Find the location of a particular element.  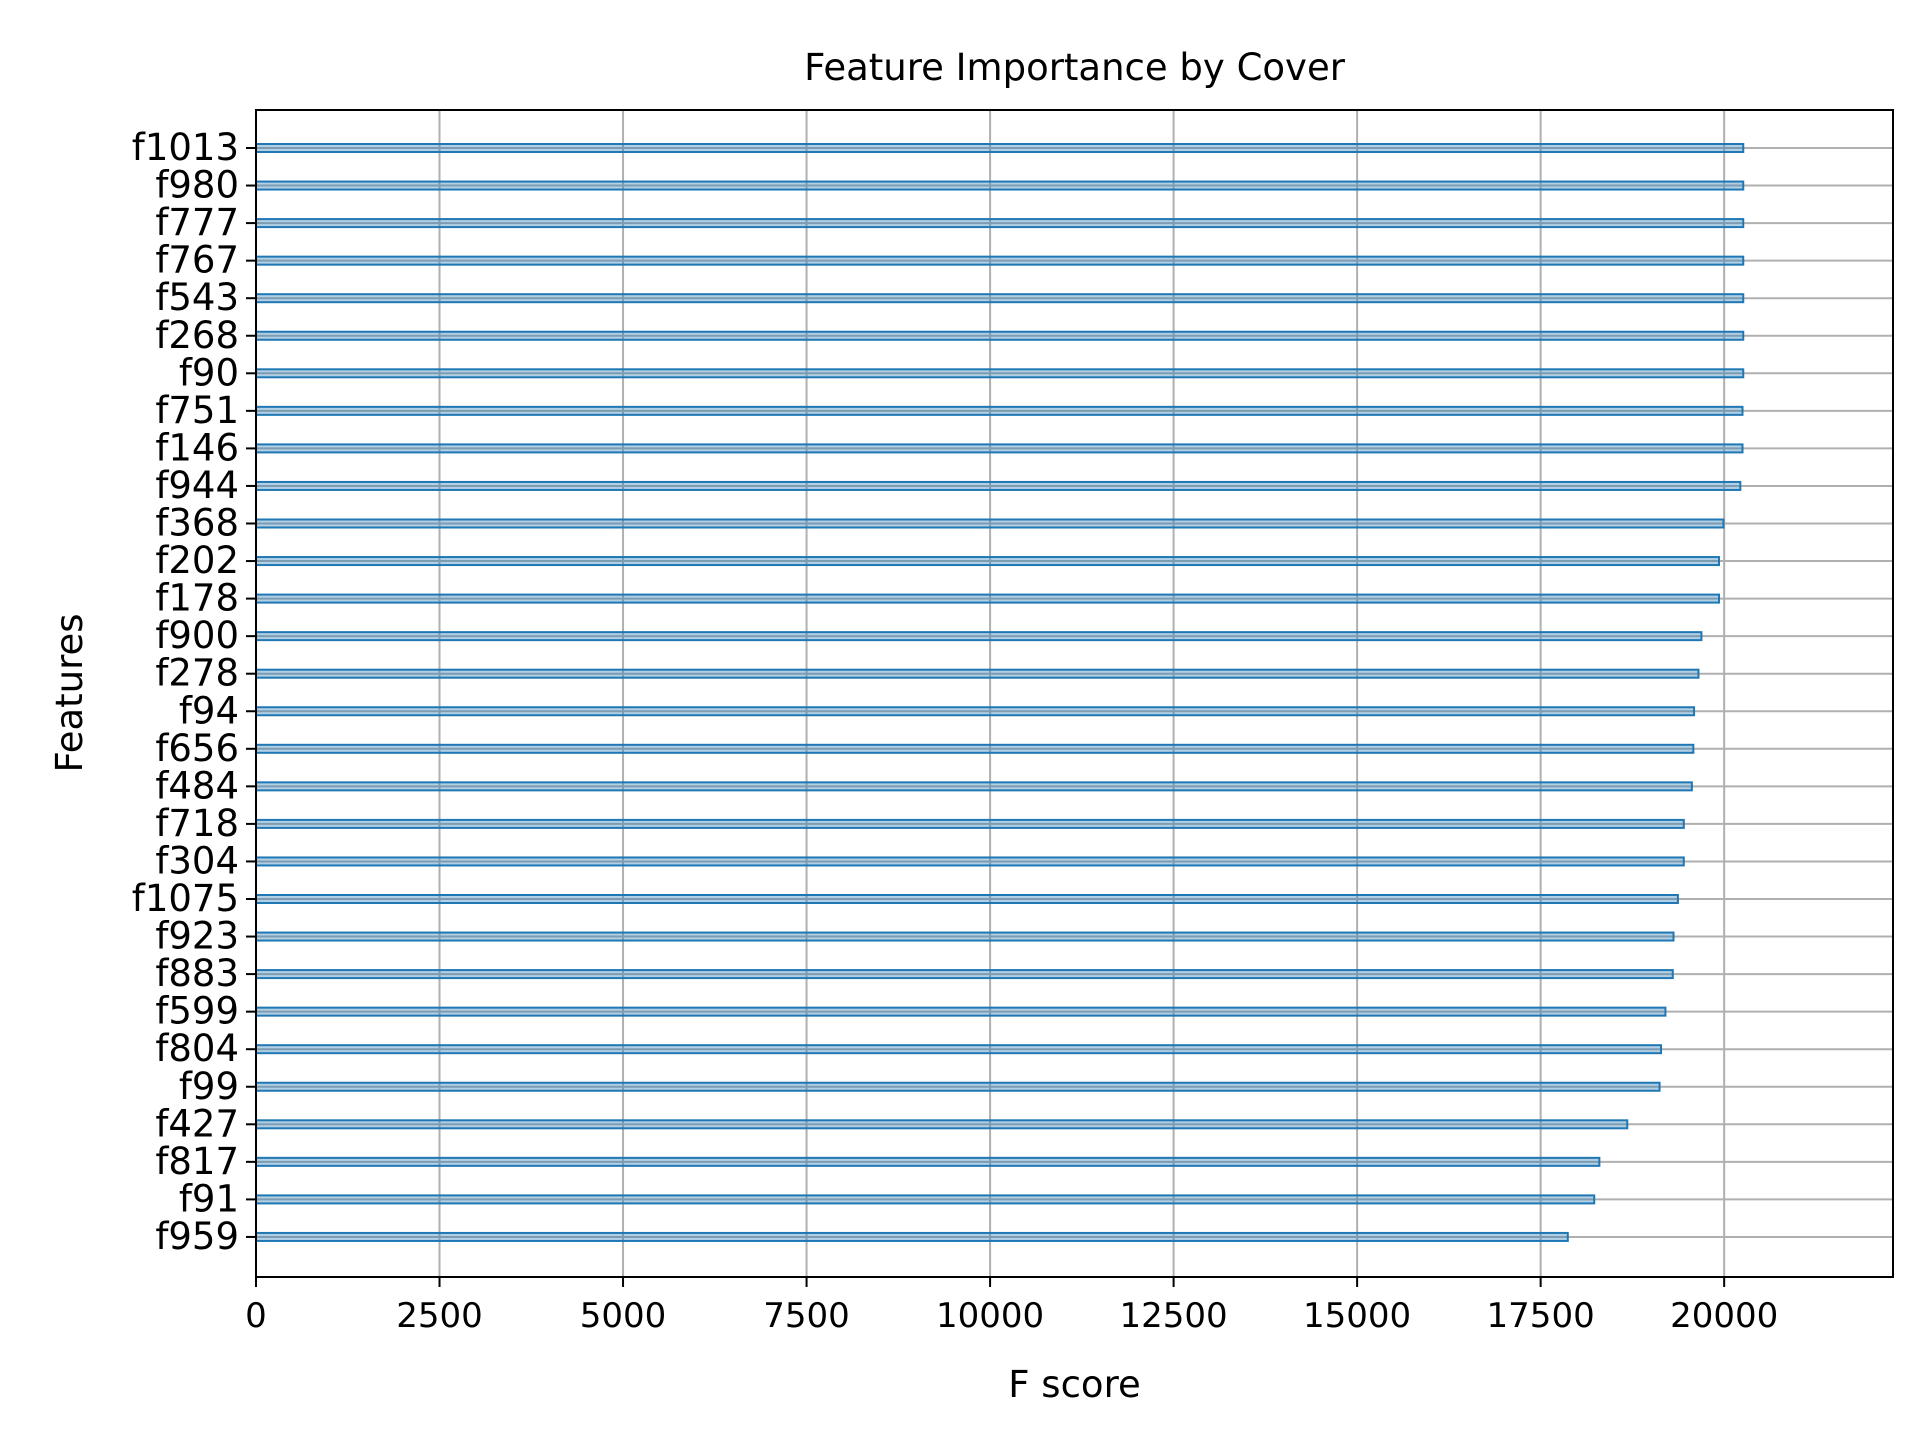

y-tick-label: f268 is located at coordinates (197, 335).